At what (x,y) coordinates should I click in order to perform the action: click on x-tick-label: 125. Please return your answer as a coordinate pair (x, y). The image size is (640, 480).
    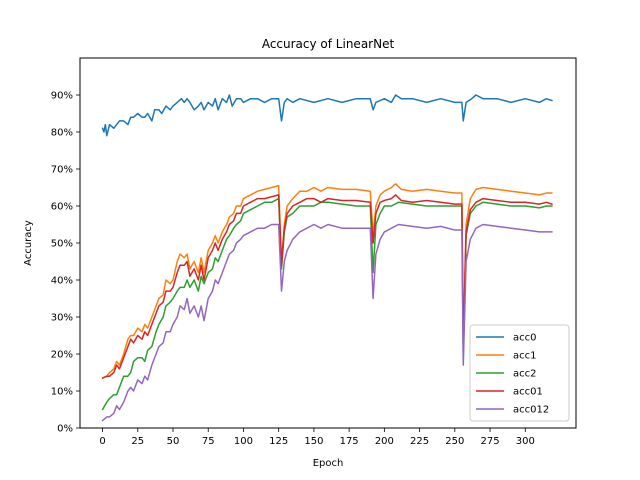
    Looking at the image, I should click on (278, 441).